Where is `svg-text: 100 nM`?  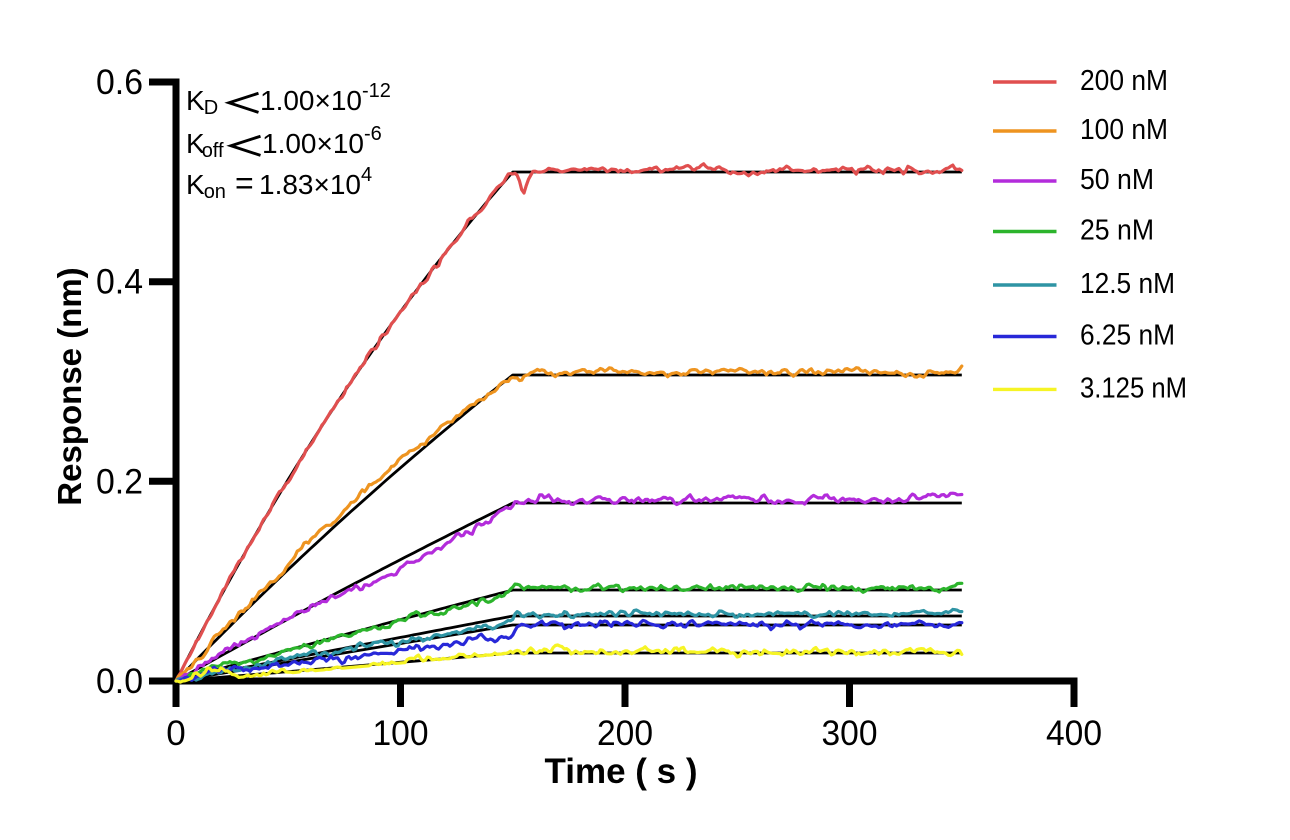
svg-text: 100 nM is located at coordinates (1124, 130).